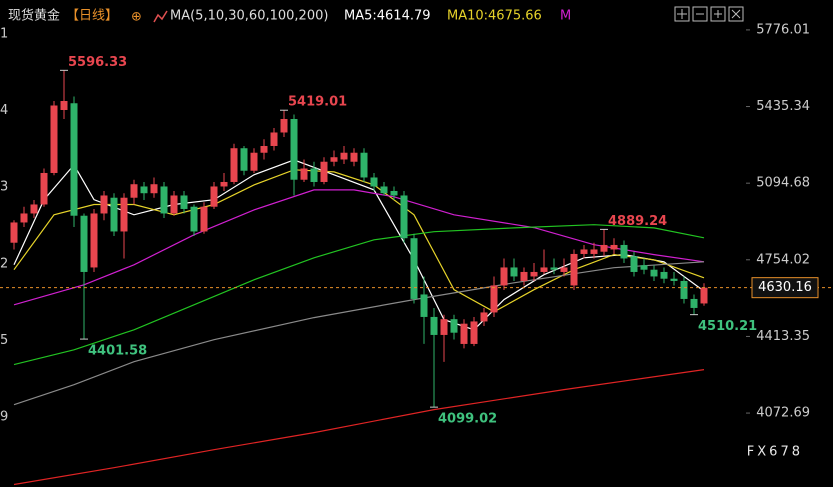 Image resolution: width=833 pixels, height=487 pixels. What do you see at coordinates (467, 419) in the screenshot?
I see `annotation-label: 4099.02` at bounding box center [467, 419].